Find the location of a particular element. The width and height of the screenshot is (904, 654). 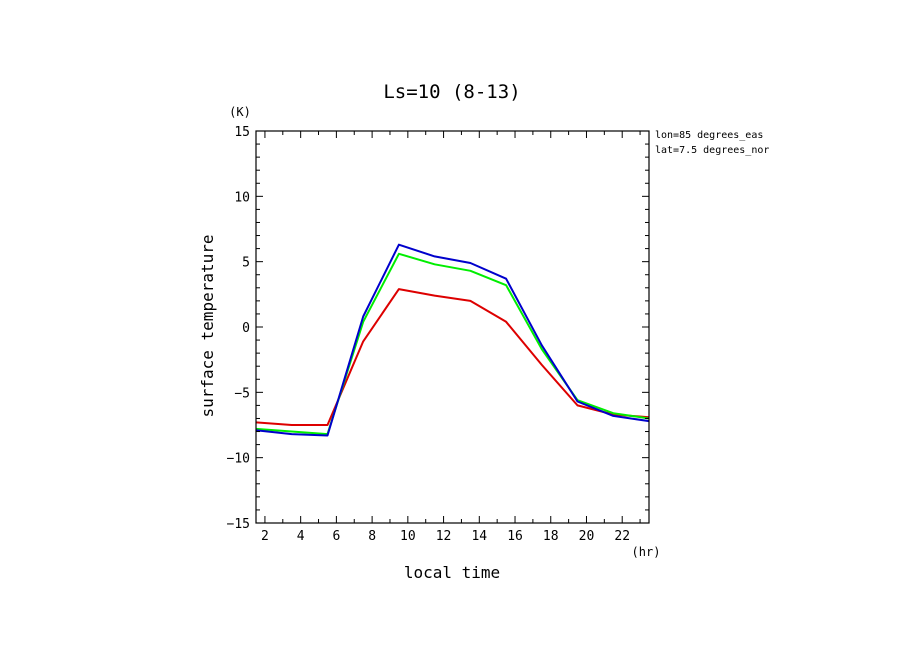

x-axis-label: local time is located at coordinates (452, 572).